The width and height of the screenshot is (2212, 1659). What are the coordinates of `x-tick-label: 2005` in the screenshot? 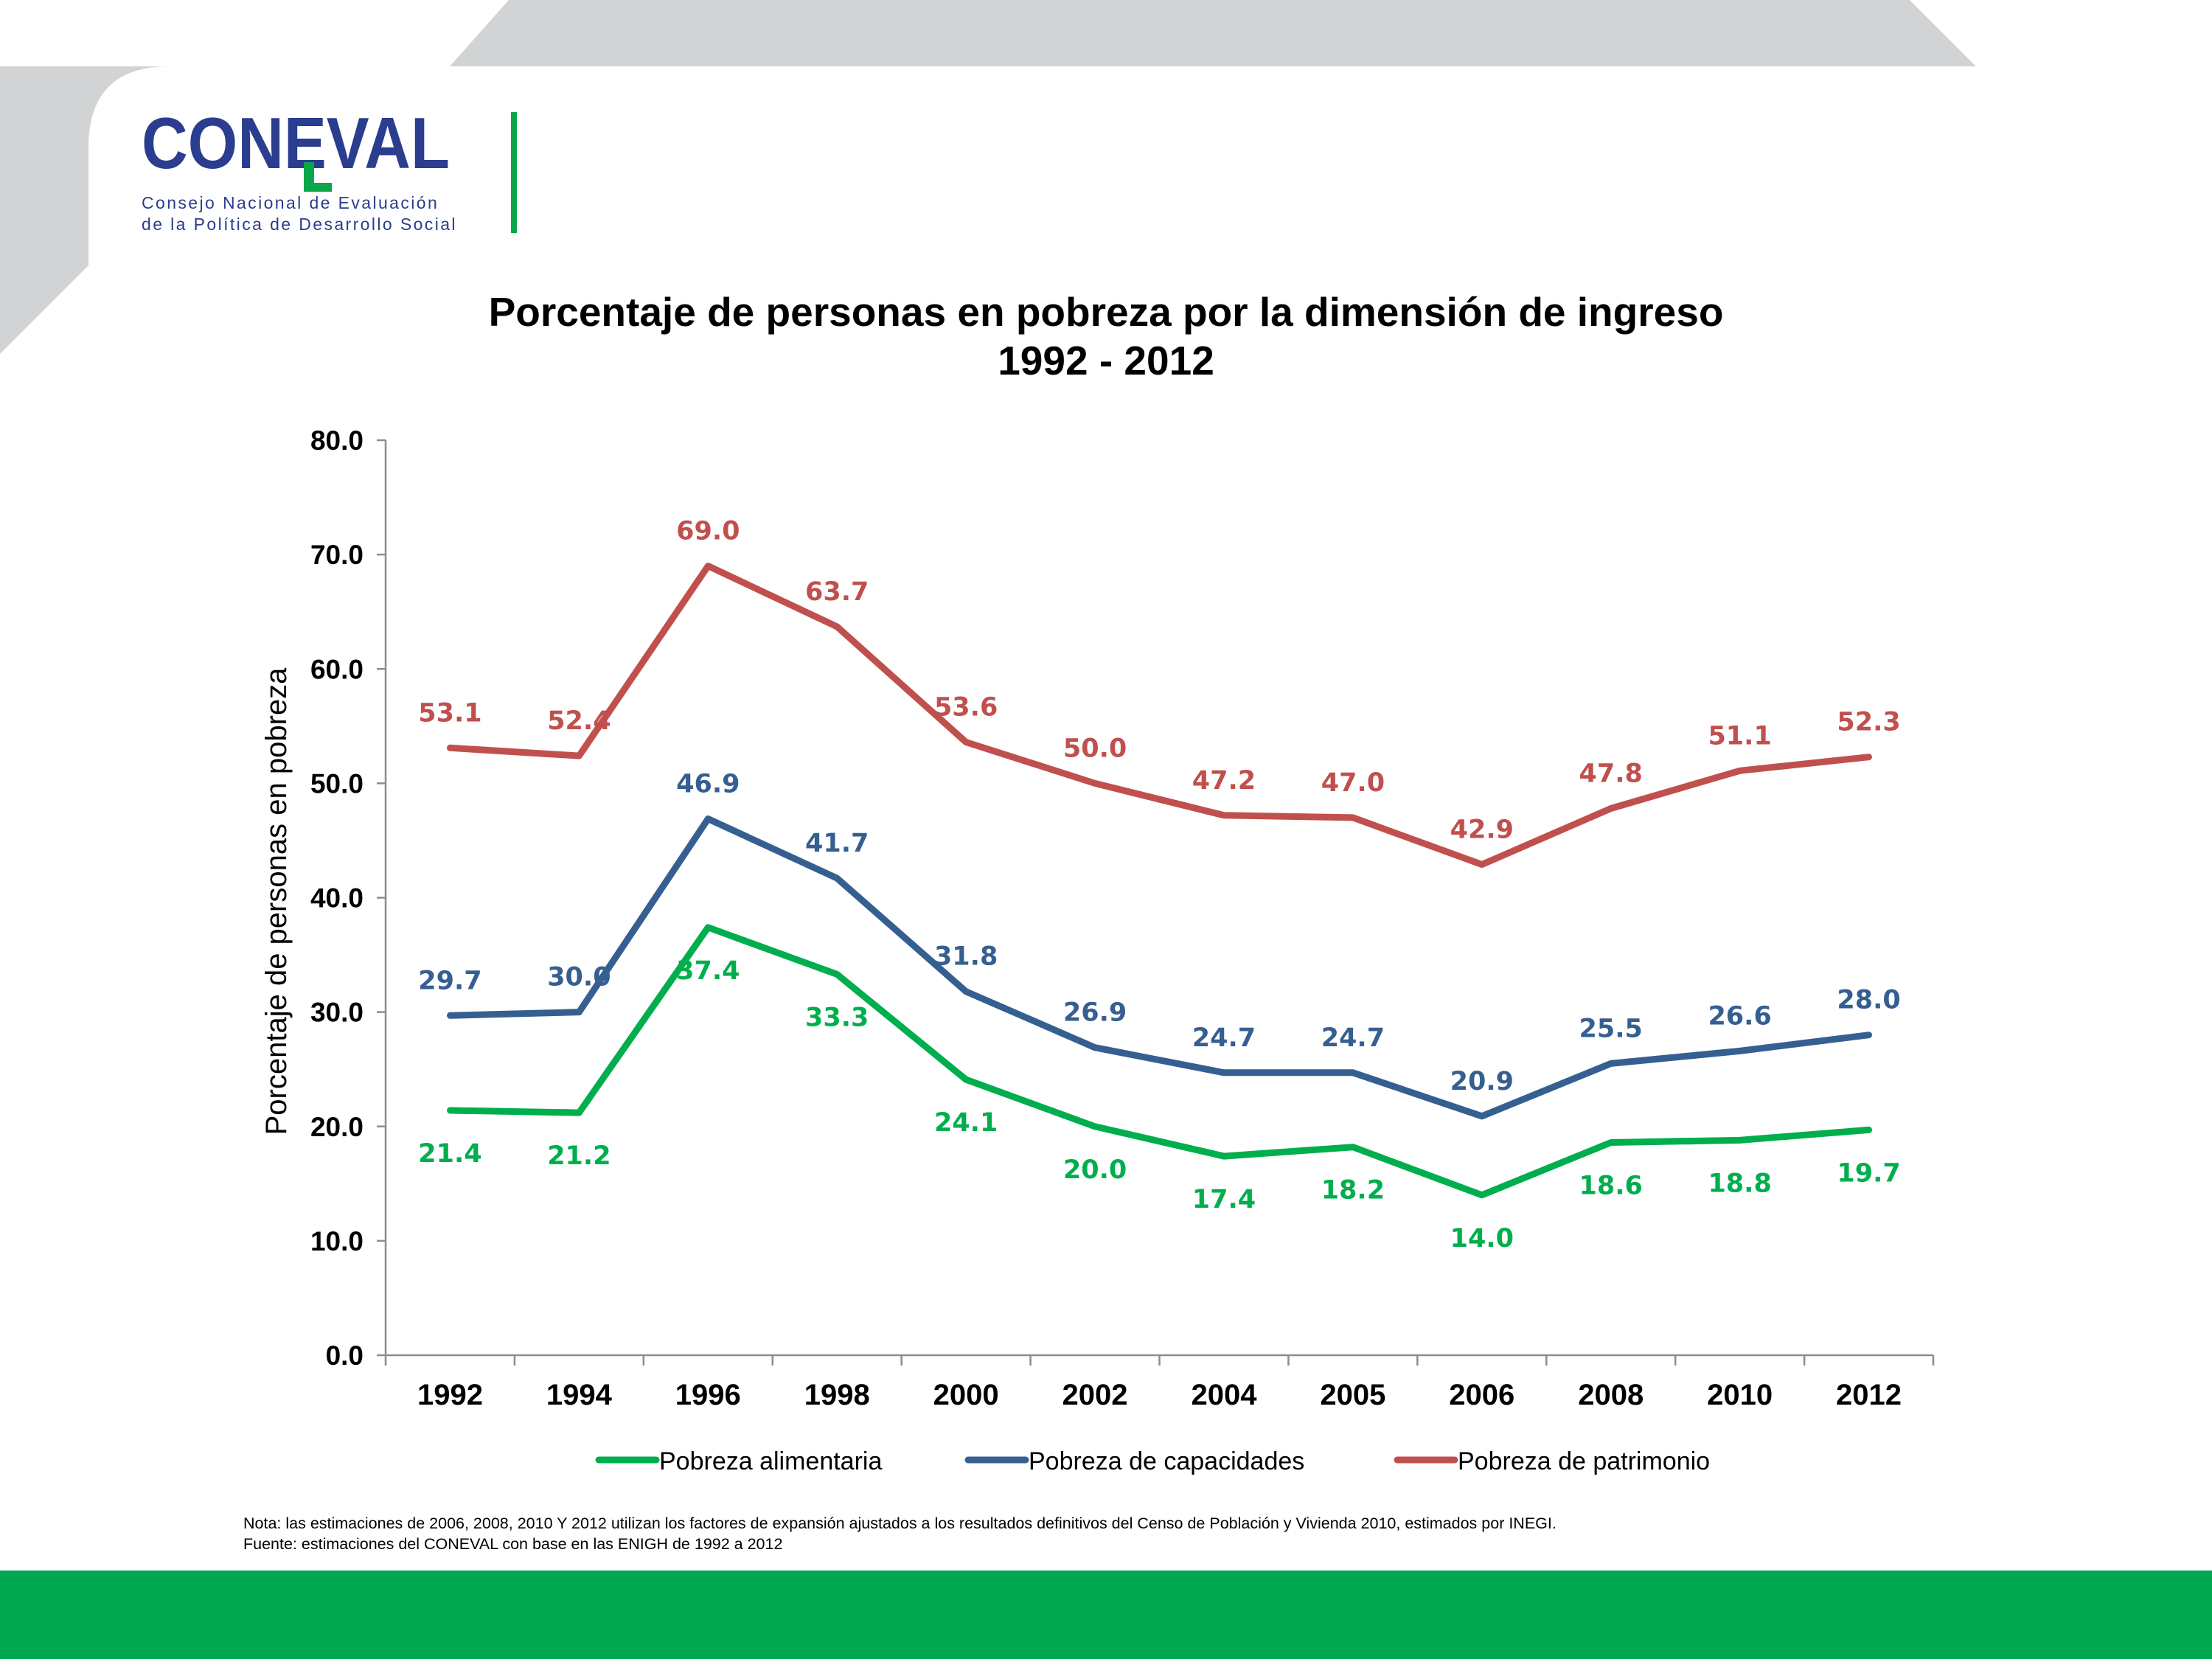 It's located at (1352, 1395).